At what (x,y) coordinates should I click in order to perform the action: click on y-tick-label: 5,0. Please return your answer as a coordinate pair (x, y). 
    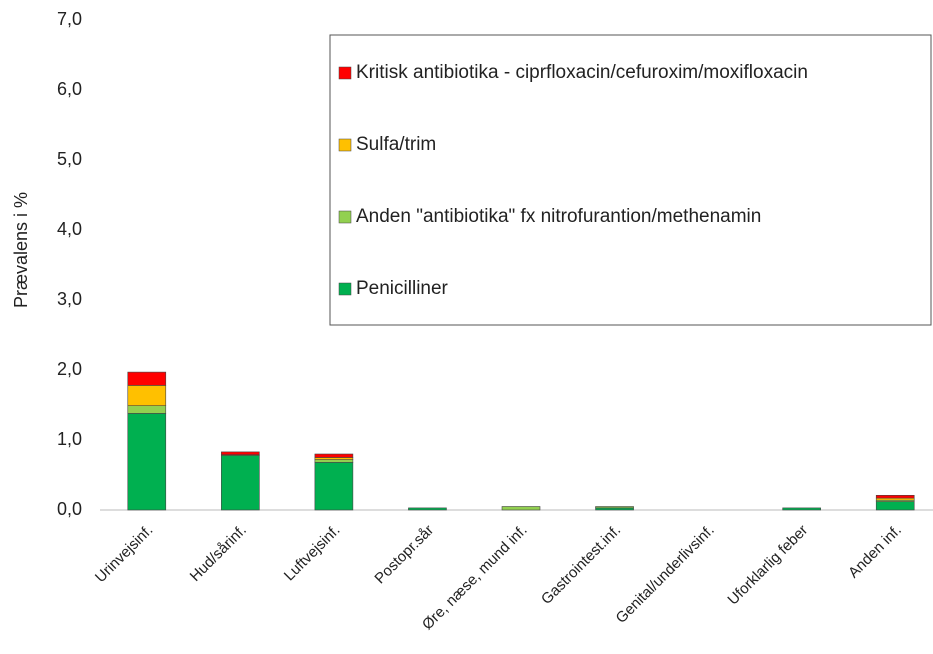
    Looking at the image, I should click on (69, 159).